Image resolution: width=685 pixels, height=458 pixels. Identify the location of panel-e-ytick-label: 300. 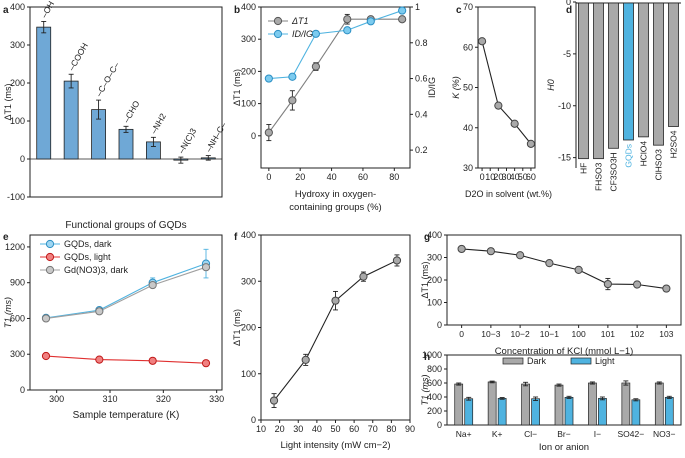
(17, 354).